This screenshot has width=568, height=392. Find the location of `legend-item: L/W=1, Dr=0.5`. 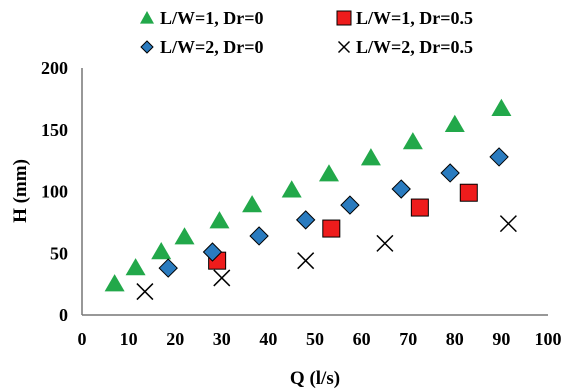

legend-item: L/W=1, Dr=0.5 is located at coordinates (404, 18).